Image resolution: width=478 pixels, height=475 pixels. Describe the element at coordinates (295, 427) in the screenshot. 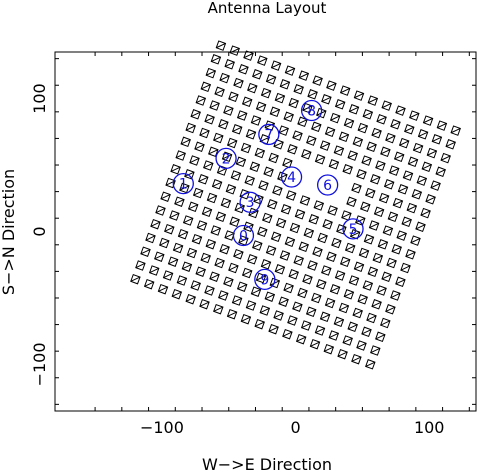

I see `x-tick-label: 0` at that location.